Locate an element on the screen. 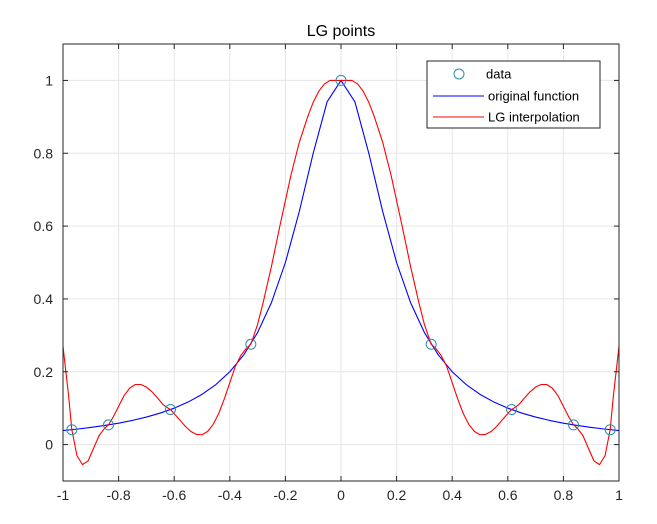 This screenshot has width=657, height=524. legend-label-lg-interpolation: LG interpolation is located at coordinates (534, 117).